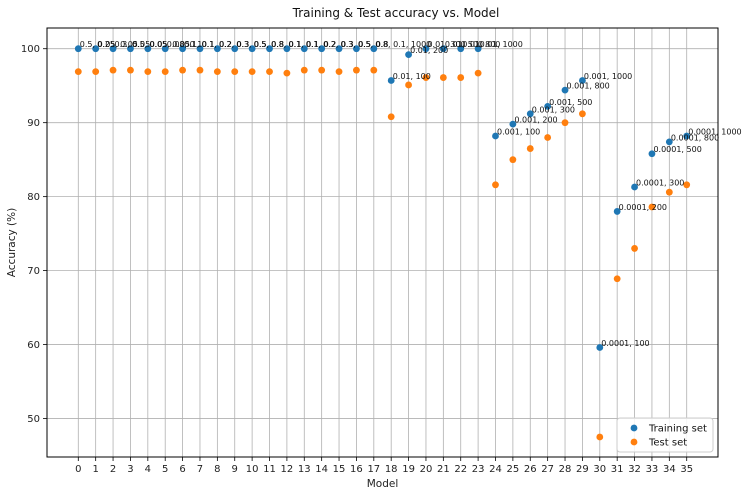  What do you see at coordinates (185, 44) in the screenshot?
I see `point-annotation: 0.08, 0.1` at bounding box center [185, 44].